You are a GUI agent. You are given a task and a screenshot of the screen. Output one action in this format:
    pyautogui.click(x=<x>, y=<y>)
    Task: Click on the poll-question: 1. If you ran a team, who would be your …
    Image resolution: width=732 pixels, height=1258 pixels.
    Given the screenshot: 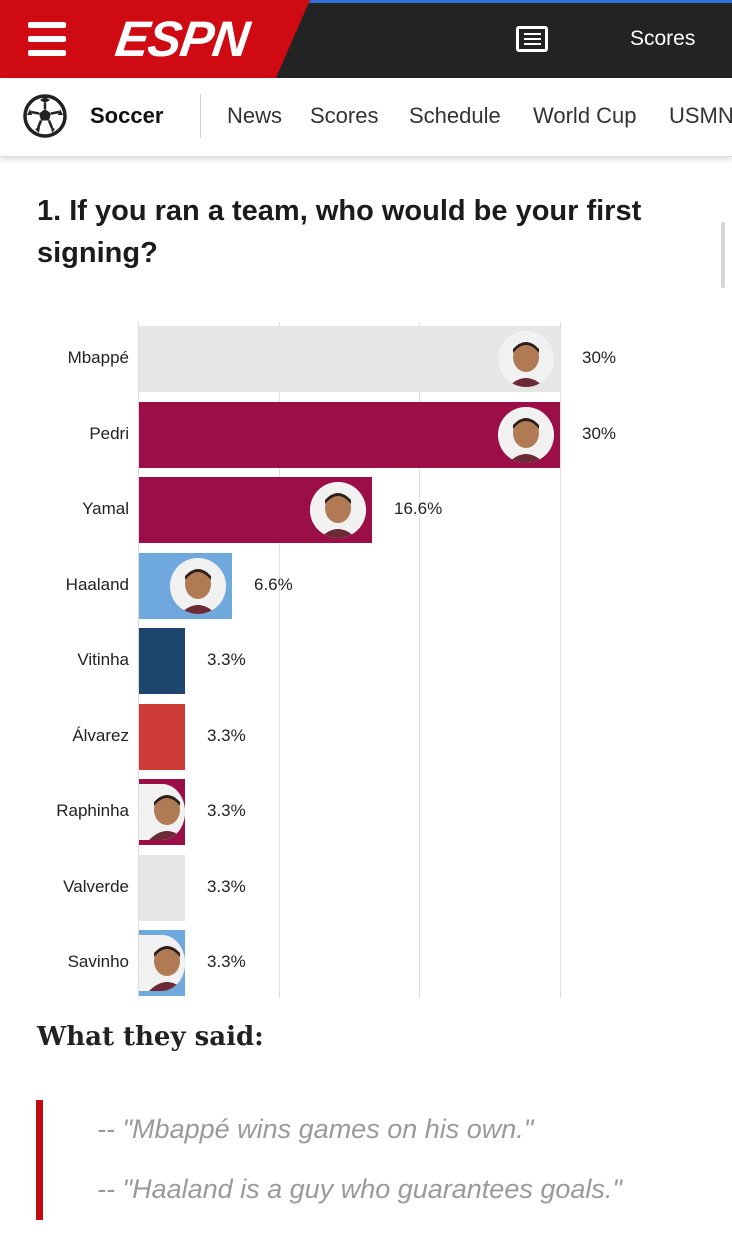 What is the action you would take?
    pyautogui.click(x=339, y=232)
    